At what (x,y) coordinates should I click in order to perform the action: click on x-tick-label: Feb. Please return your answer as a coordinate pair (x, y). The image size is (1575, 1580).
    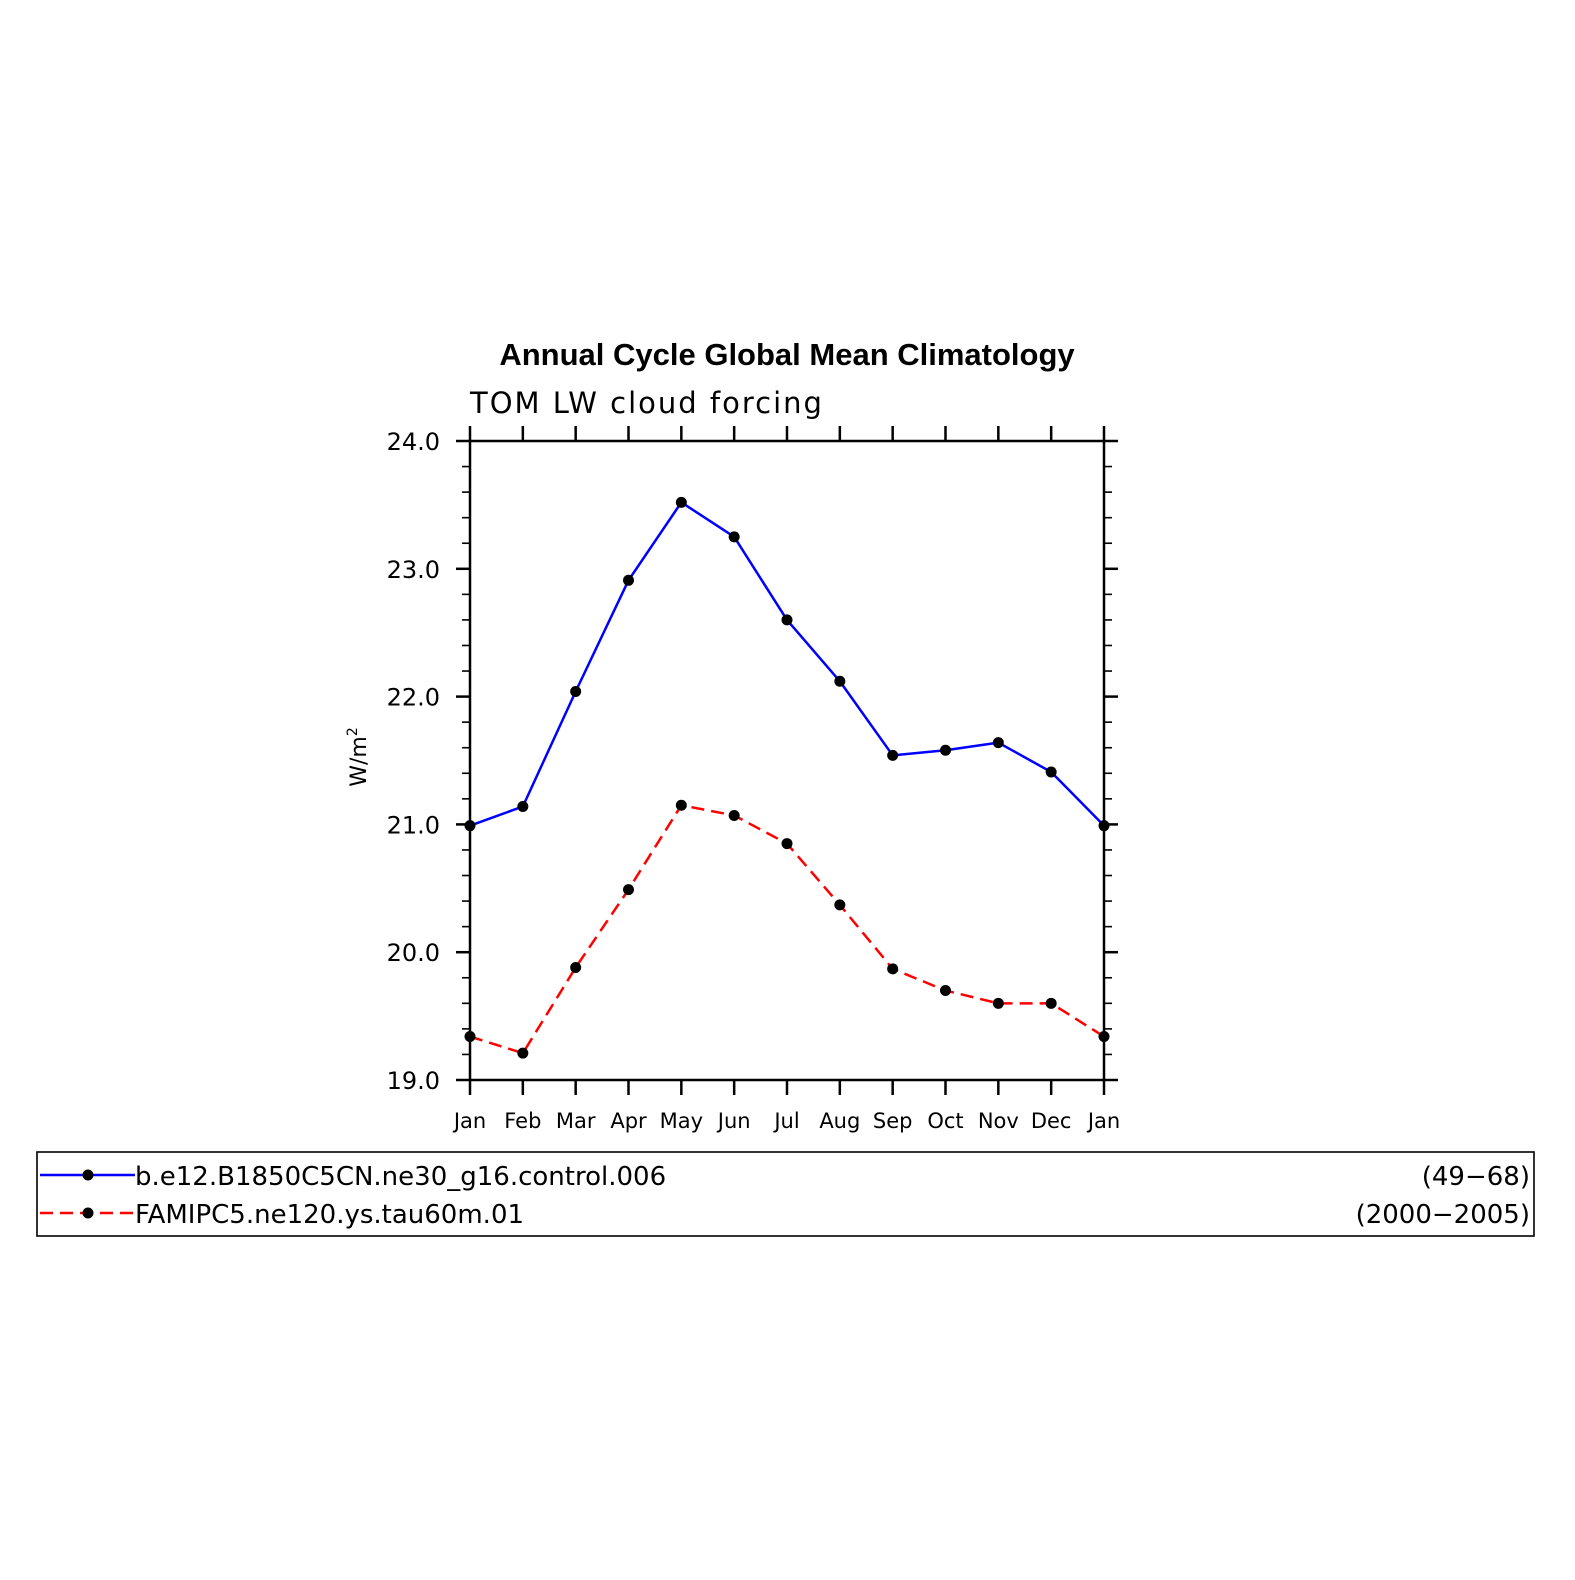
    Looking at the image, I should click on (522, 1121).